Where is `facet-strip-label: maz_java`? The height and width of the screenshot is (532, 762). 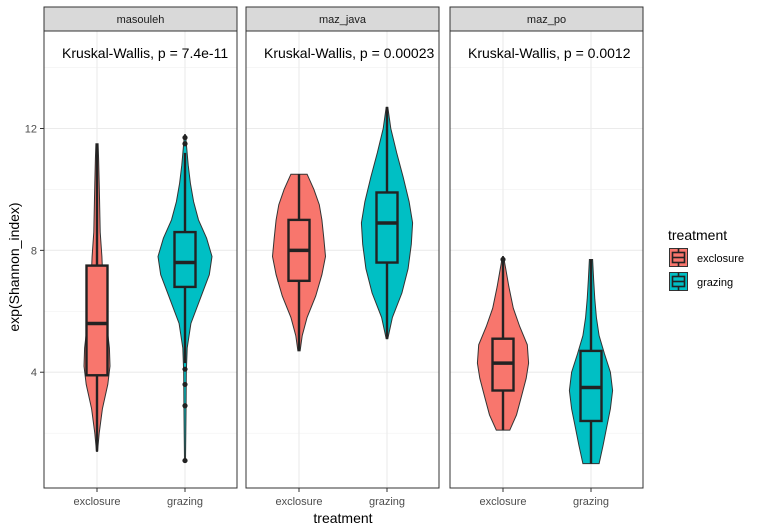
facet-strip-label: maz_java is located at coordinates (343, 20).